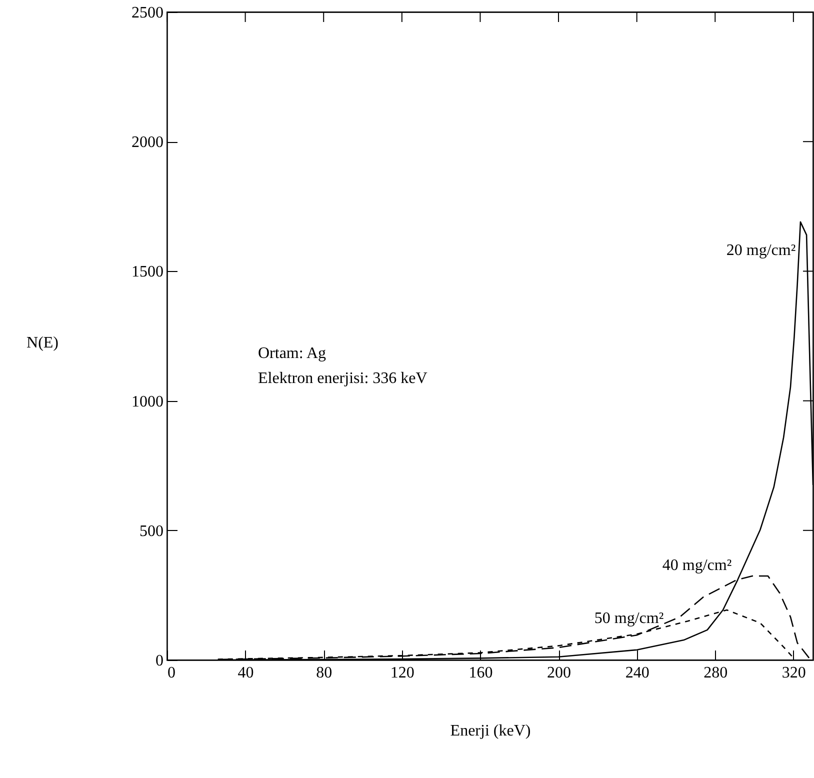 This screenshot has height=778, width=814. Describe the element at coordinates (148, 13) in the screenshot. I see `y-tick-label: 2500` at that location.